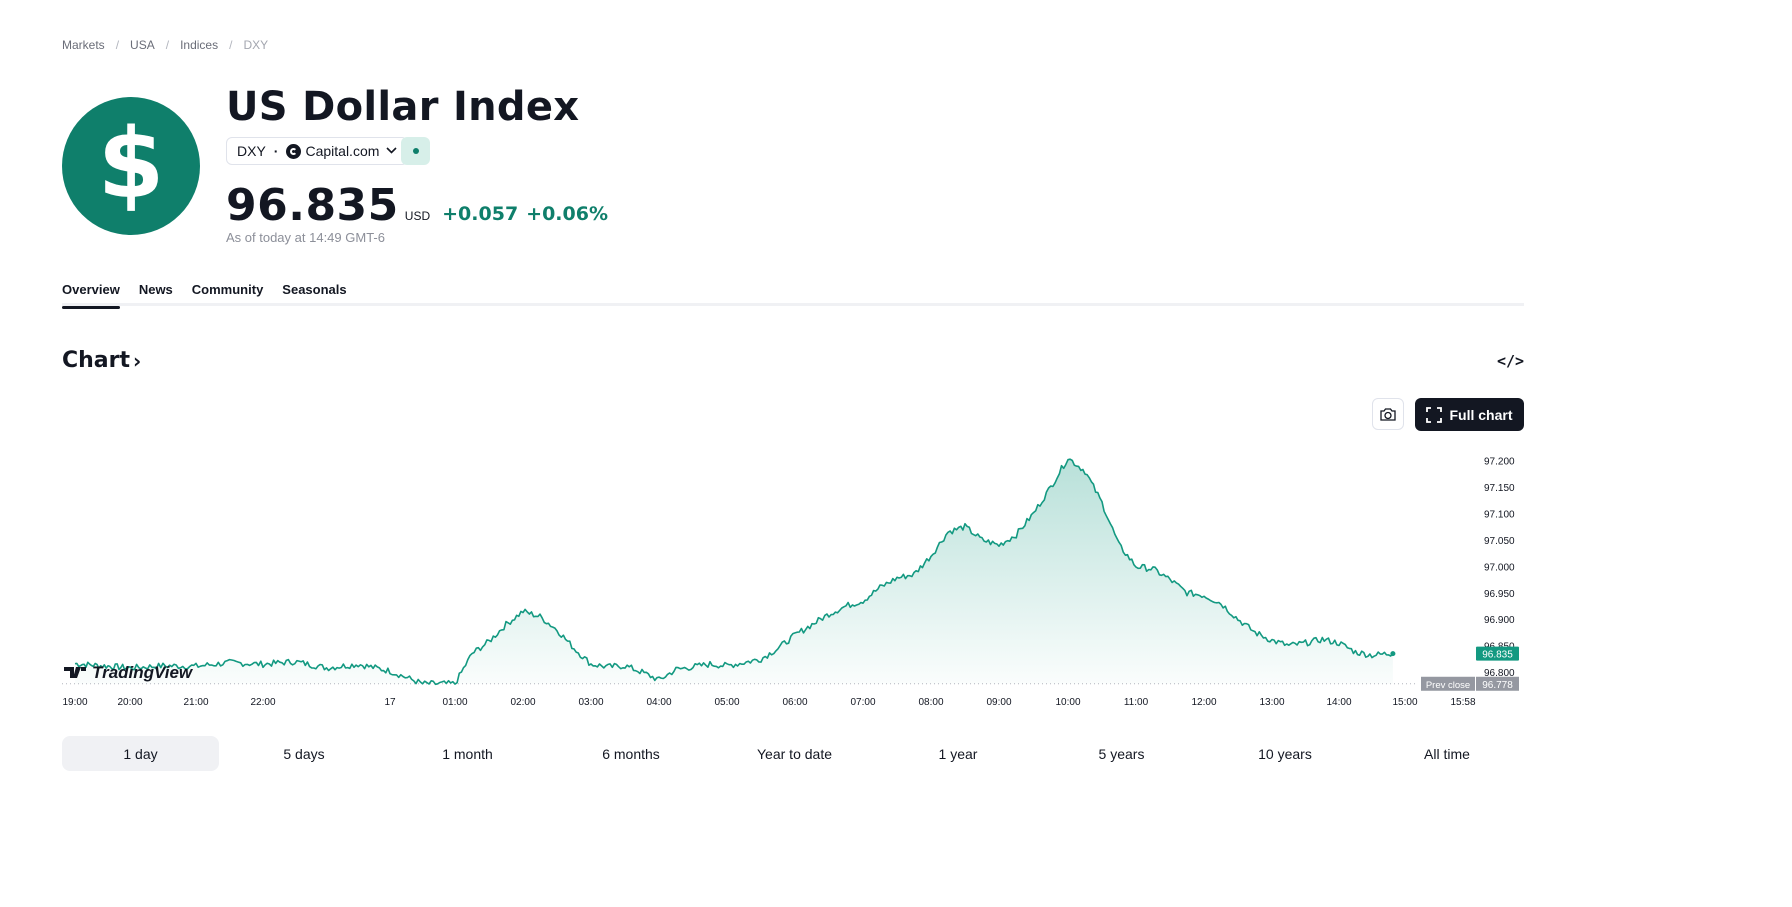 This screenshot has width=1792, height=907. Describe the element at coordinates (155, 289) in the screenshot. I see `tab-news: News` at that location.